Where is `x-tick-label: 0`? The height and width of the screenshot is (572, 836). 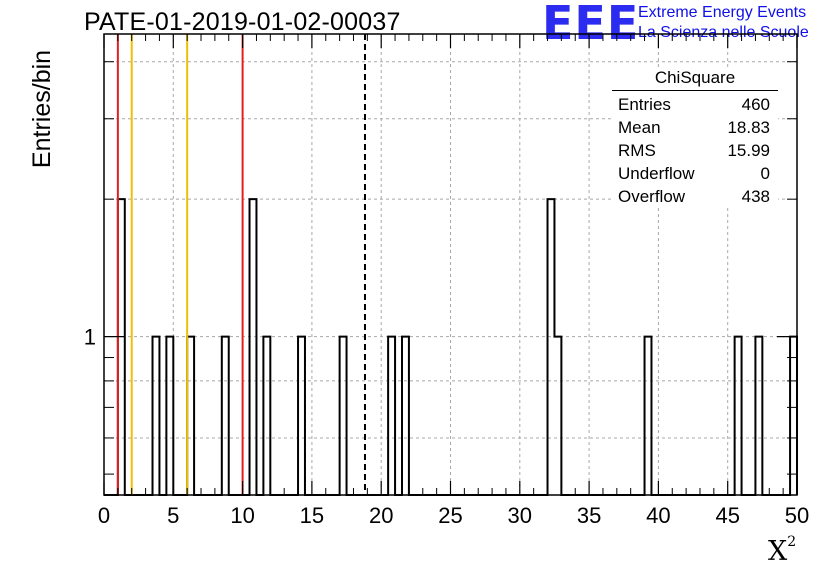
x-tick-label: 0 is located at coordinates (104, 515).